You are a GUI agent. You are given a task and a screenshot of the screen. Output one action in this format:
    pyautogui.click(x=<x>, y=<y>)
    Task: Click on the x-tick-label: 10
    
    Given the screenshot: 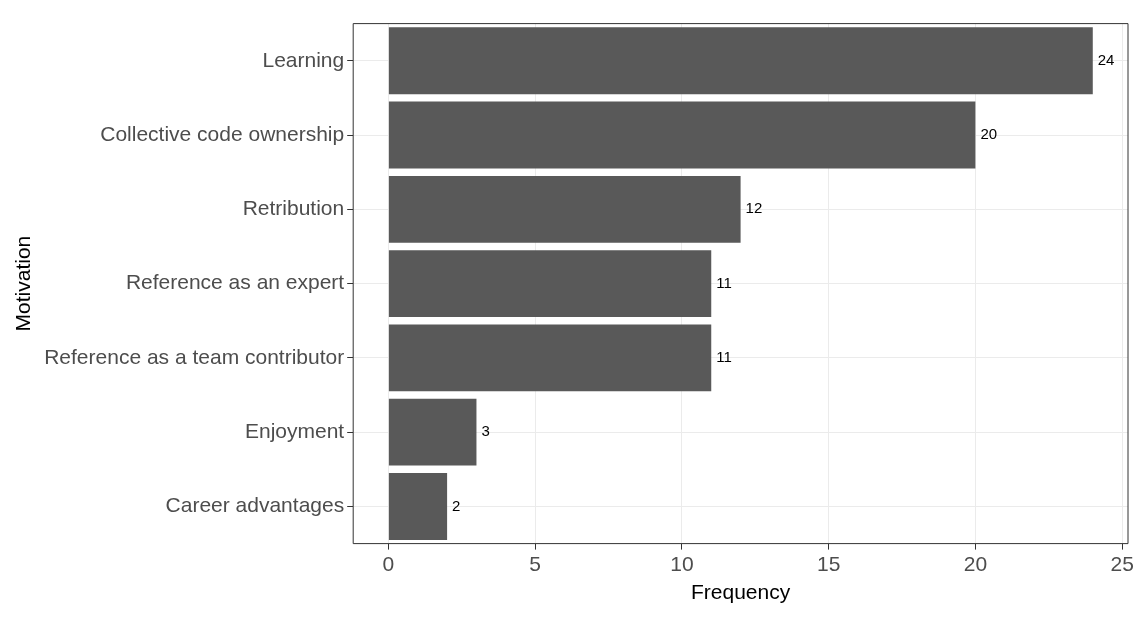 What is the action you would take?
    pyautogui.click(x=682, y=563)
    